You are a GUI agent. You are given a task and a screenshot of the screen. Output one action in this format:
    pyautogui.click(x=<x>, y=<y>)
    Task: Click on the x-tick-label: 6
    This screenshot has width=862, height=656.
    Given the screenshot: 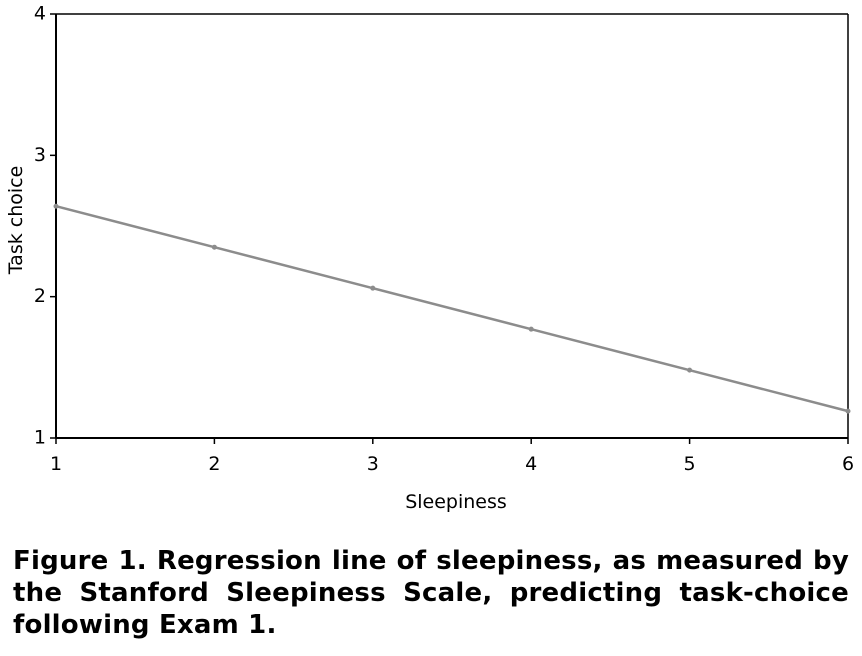 What is the action you would take?
    pyautogui.click(x=848, y=464)
    